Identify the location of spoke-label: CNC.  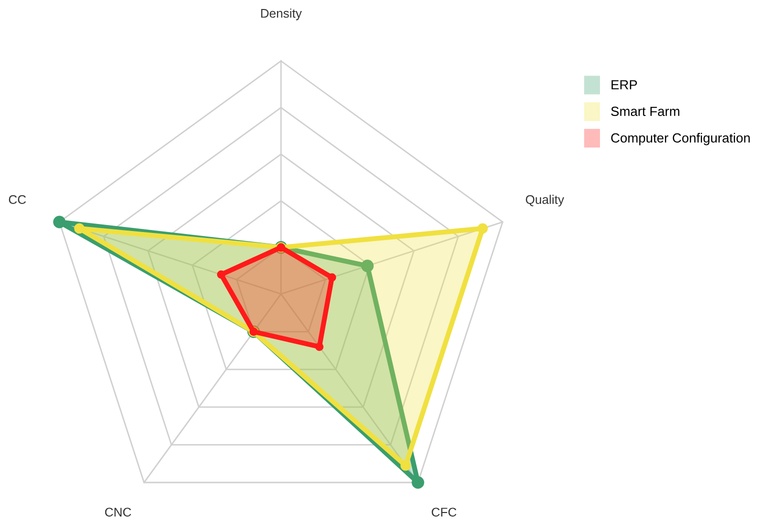
(118, 512).